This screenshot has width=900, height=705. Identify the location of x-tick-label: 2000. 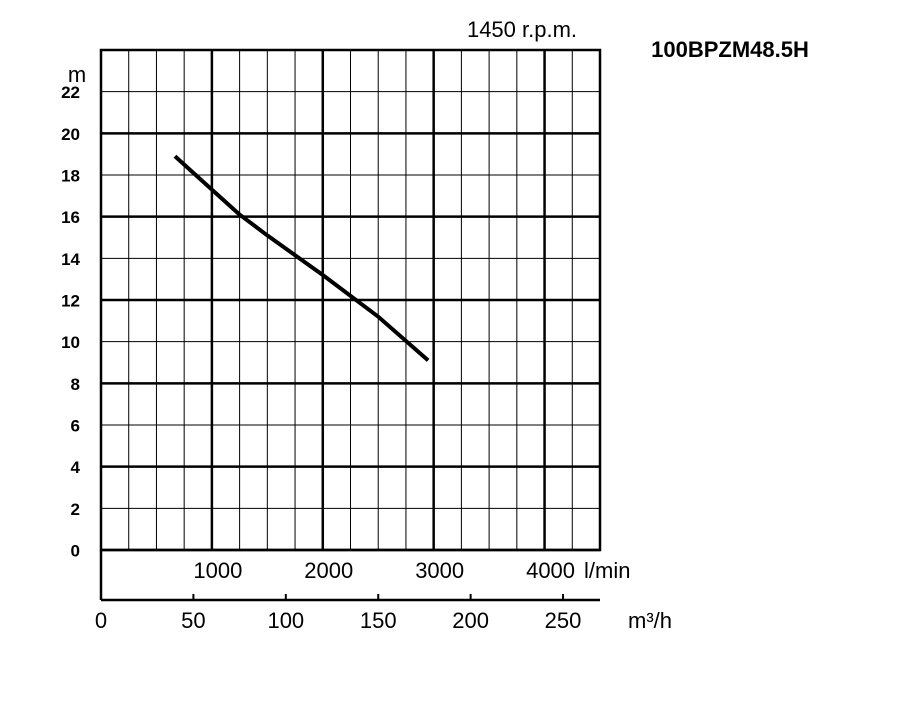
(328, 570).